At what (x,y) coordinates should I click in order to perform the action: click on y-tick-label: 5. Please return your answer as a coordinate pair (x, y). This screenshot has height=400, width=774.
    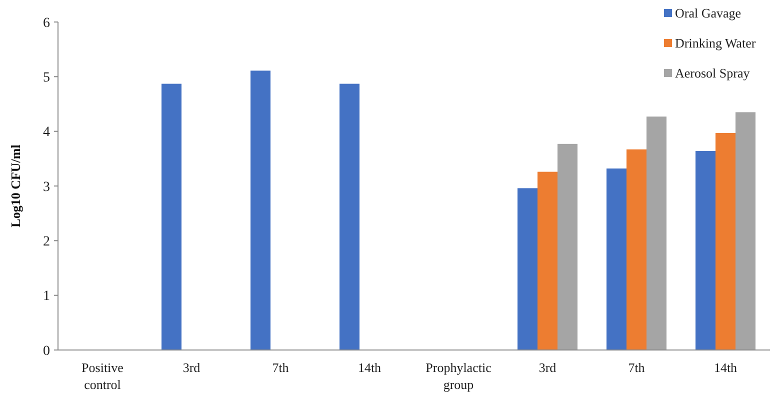
    Looking at the image, I should click on (46, 78).